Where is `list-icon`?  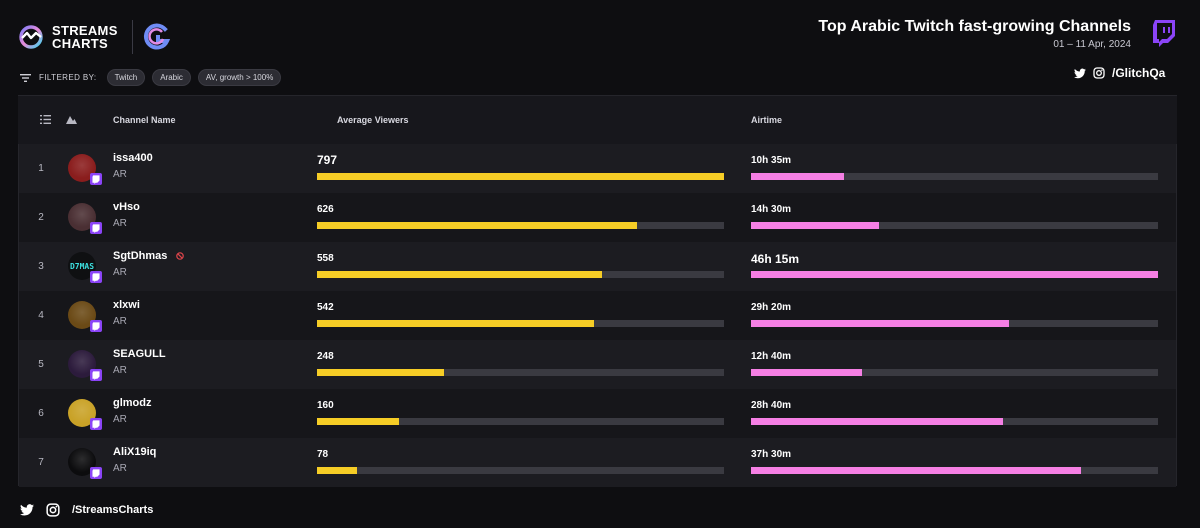
list-icon is located at coordinates (45, 119).